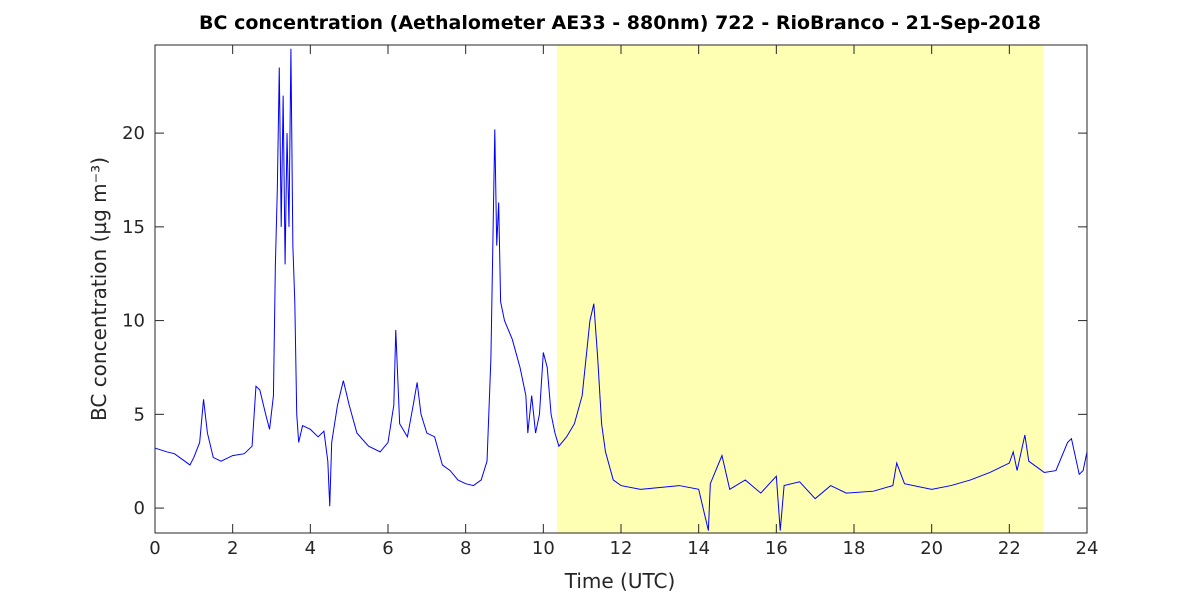 The height and width of the screenshot is (604, 1200). What do you see at coordinates (99, 289) in the screenshot?
I see `y-axis-label: BC concentration (µg m⁻³)` at bounding box center [99, 289].